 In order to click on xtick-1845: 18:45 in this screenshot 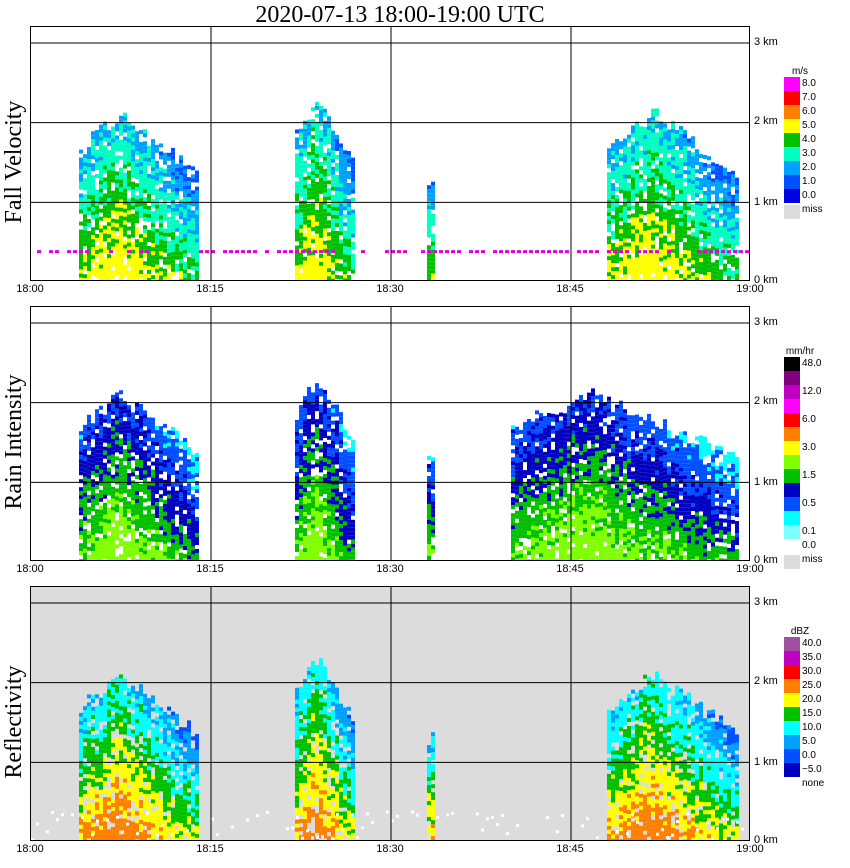, I will do `click(570, 289)`.